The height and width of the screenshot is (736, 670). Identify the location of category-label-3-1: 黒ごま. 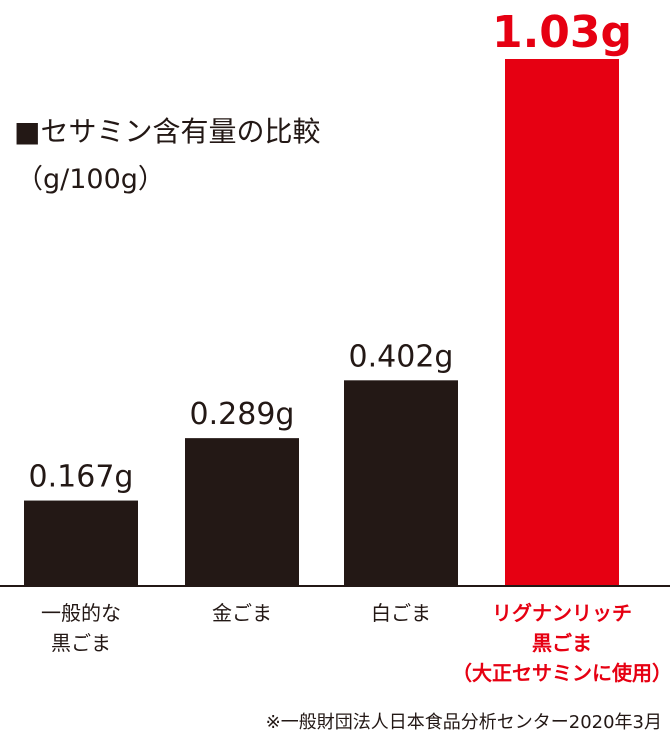
(562, 643).